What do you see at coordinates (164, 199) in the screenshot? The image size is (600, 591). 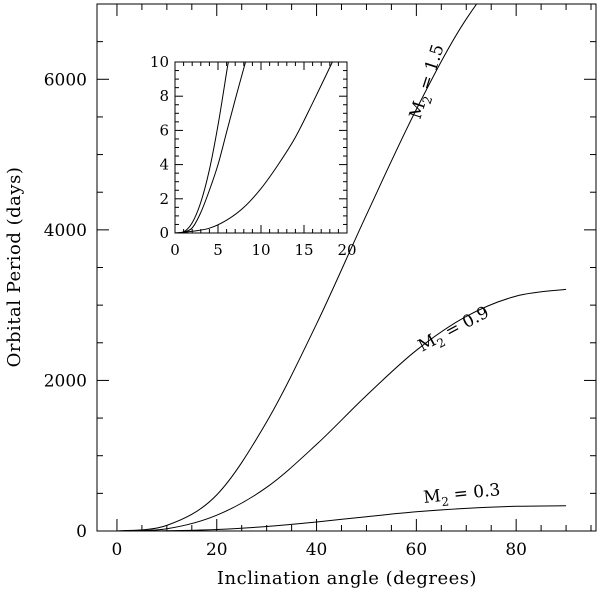 I see `inset-y-tick-label: 2` at bounding box center [164, 199].